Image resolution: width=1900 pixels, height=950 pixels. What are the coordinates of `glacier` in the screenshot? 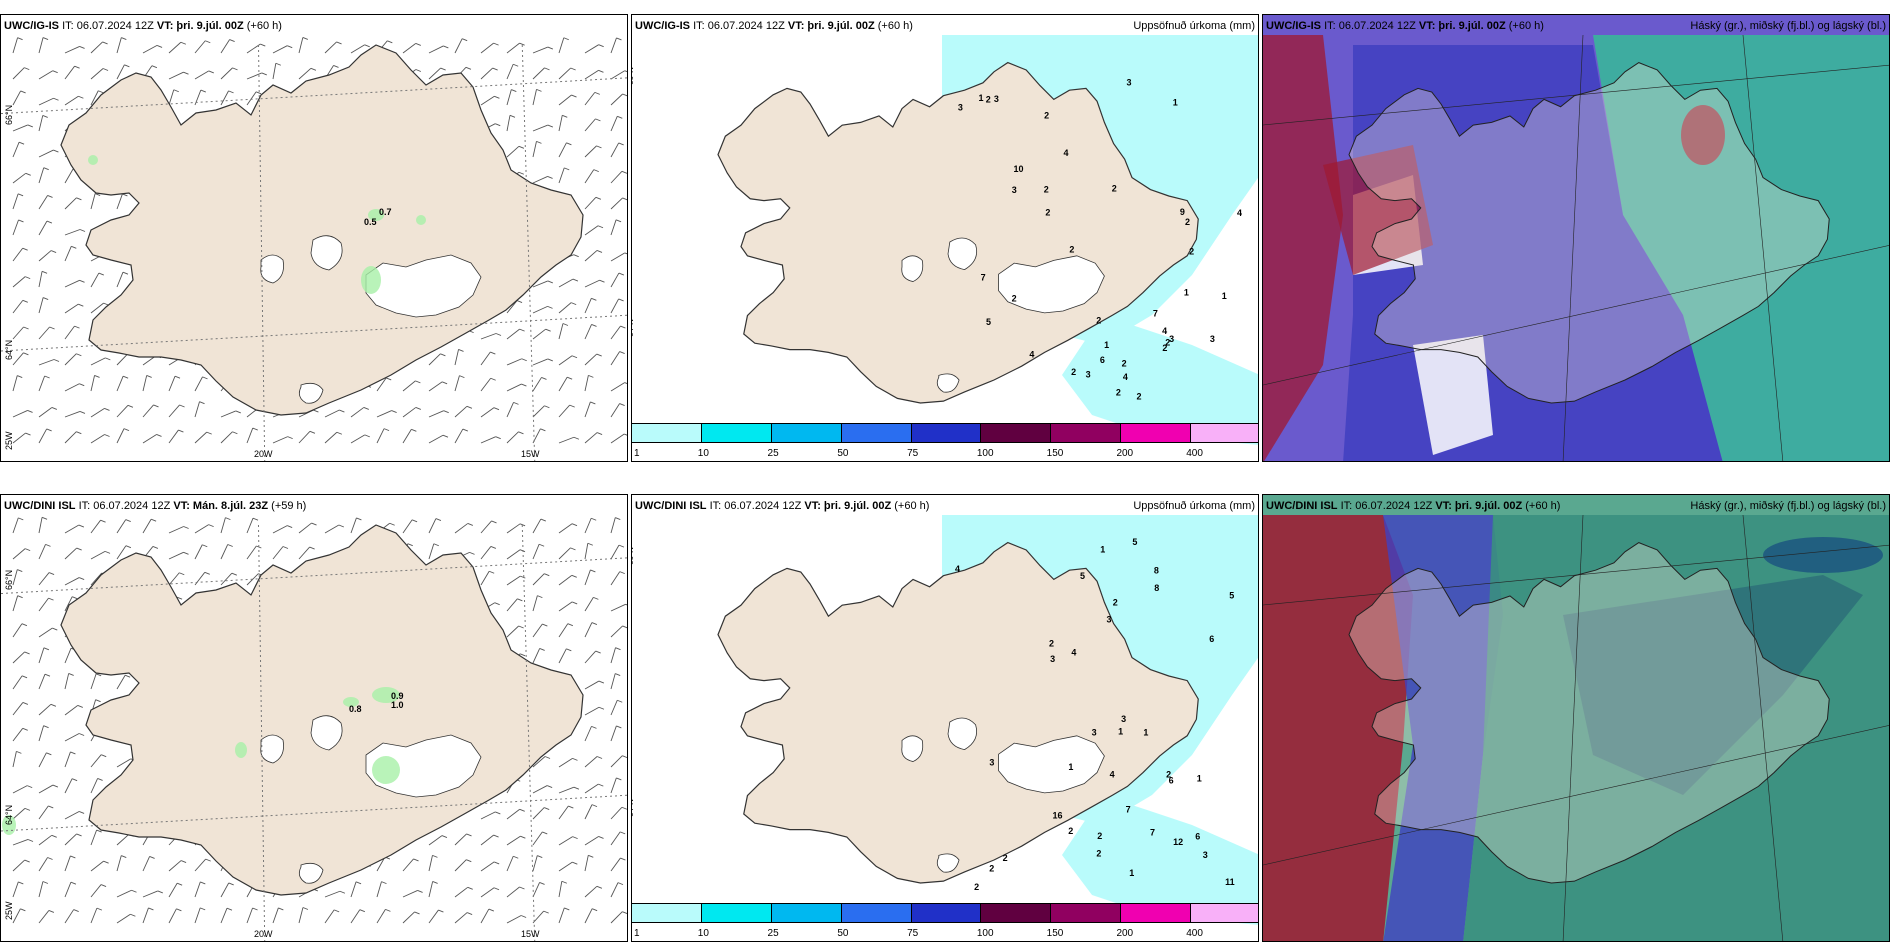 It's located at (962, 254).